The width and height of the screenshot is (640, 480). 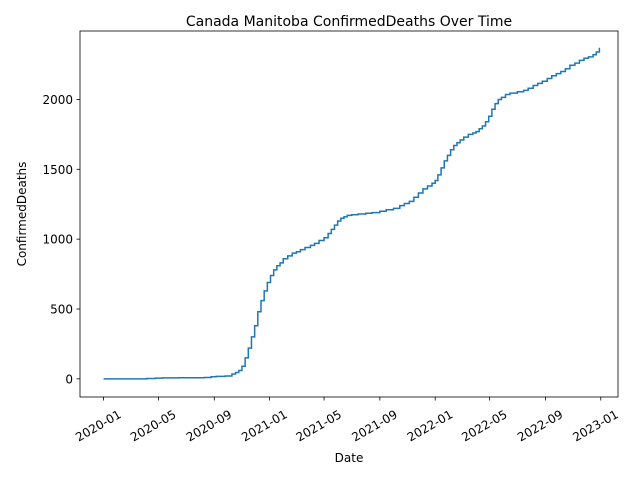 What do you see at coordinates (57, 240) in the screenshot?
I see `y-tick-label: 1000` at bounding box center [57, 240].